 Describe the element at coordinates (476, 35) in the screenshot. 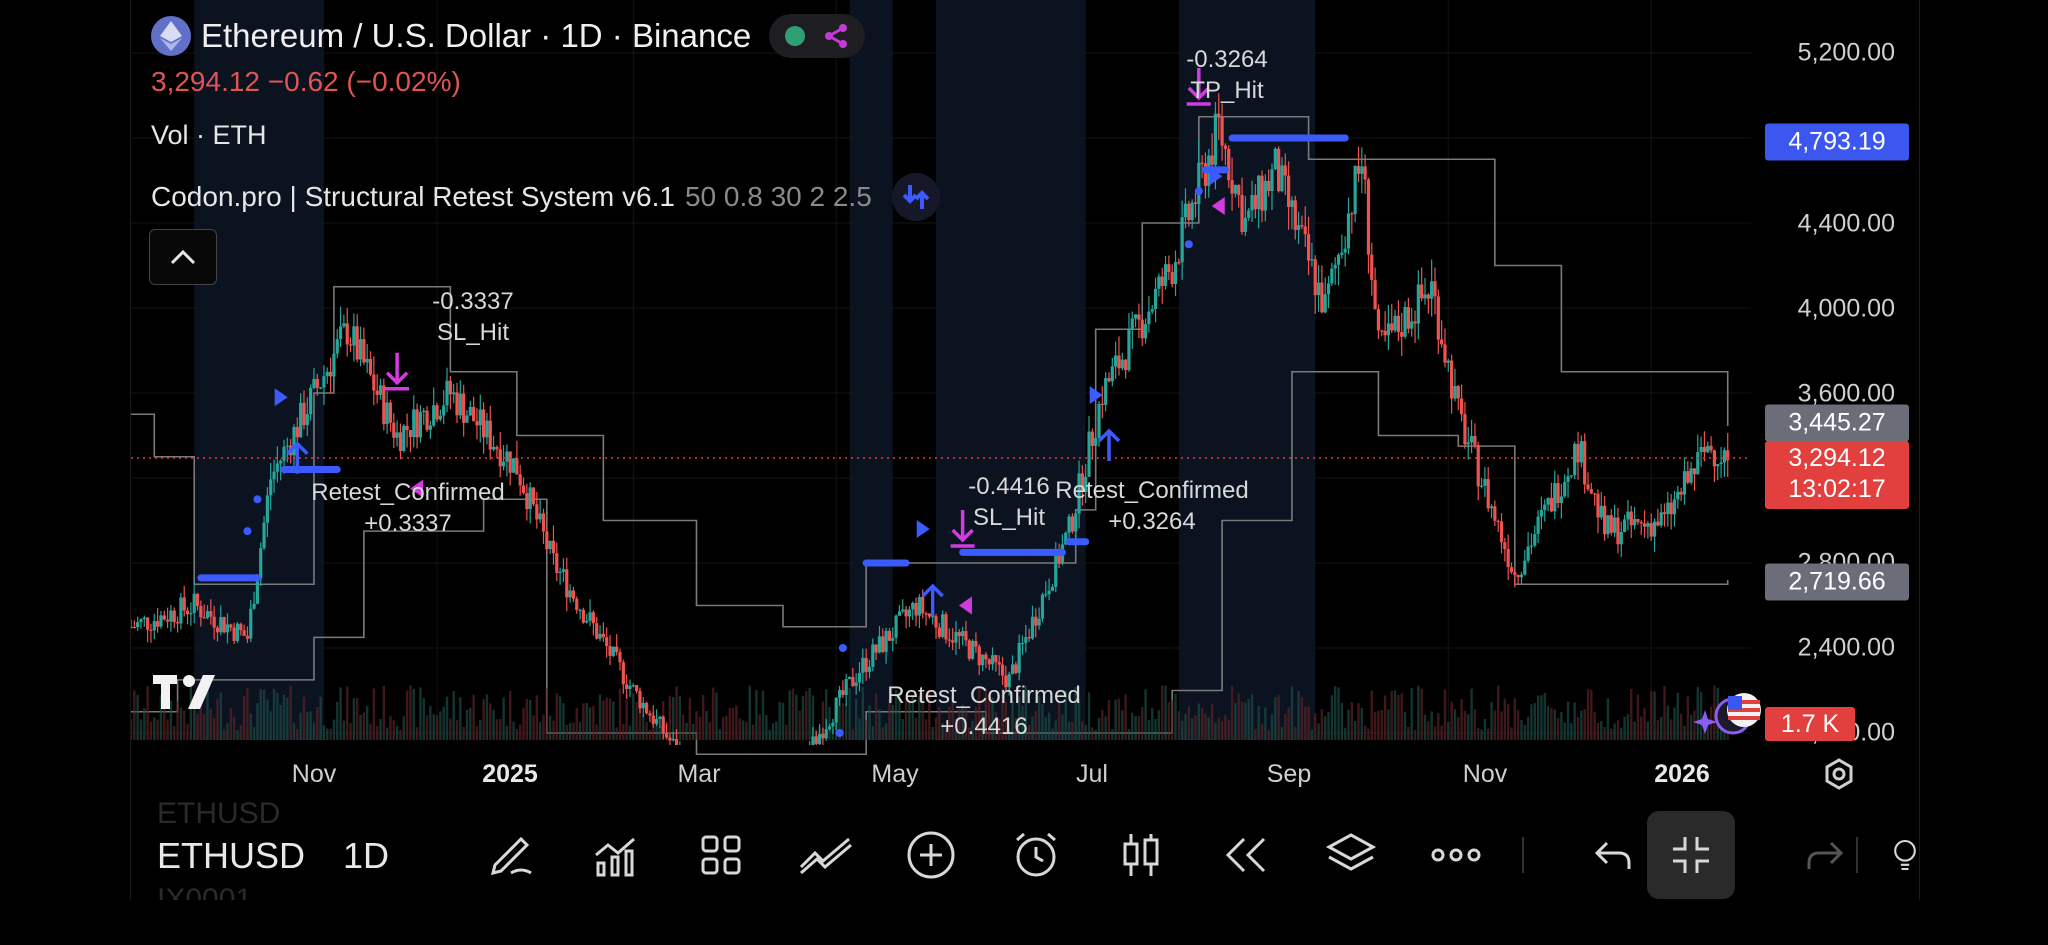

I see `symbol-title: Ethereum / U.S. Dollar · 1D · Binance` at that location.